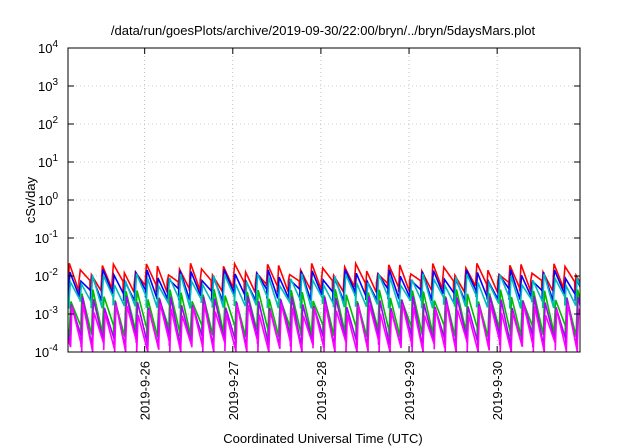 The image size is (640, 448). What do you see at coordinates (322, 438) in the screenshot?
I see `x-axis-label: Coordinated Universal Time (UTC)` at bounding box center [322, 438].